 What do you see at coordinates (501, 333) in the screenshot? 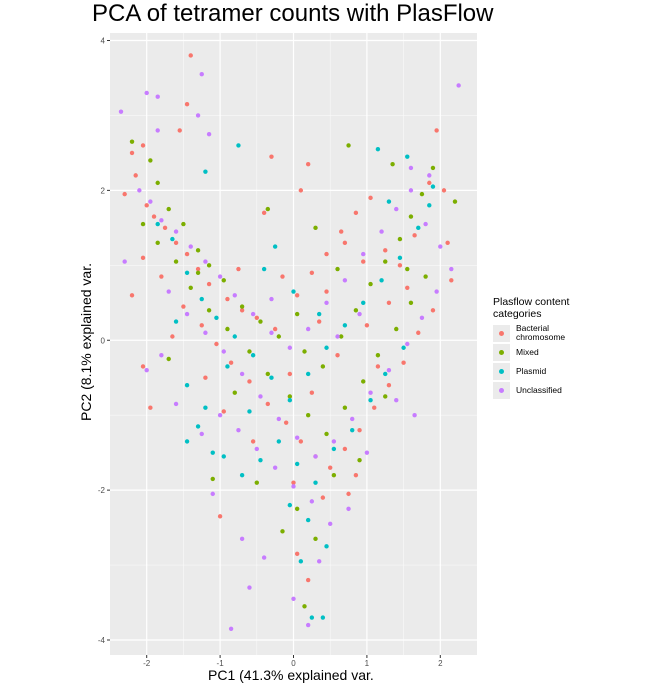
I see `legend-key-bacterial-chromosome` at bounding box center [501, 333].